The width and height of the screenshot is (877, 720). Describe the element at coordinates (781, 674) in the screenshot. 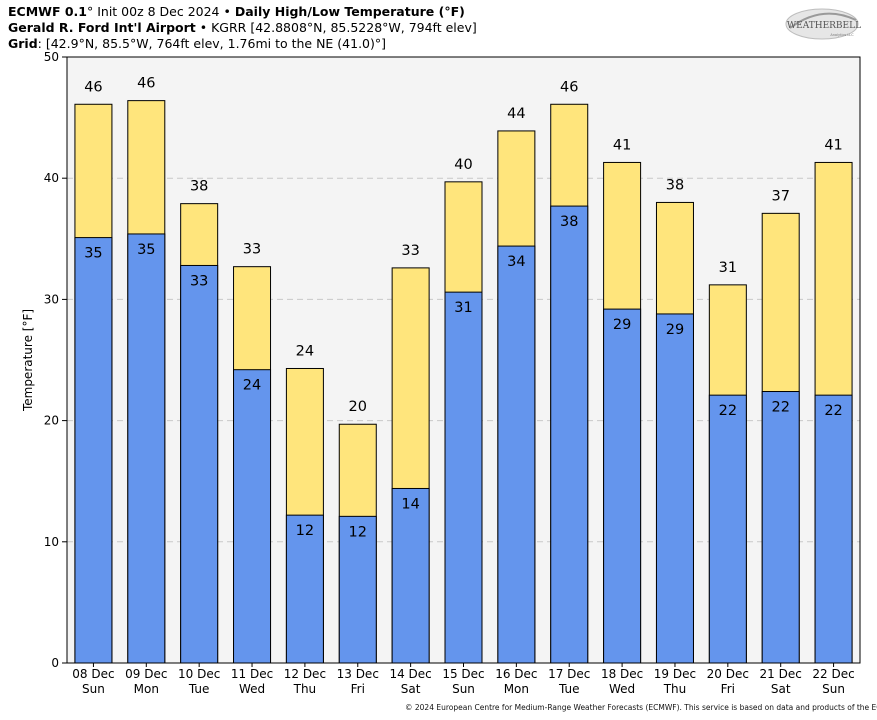

I see `x-tick-date: 21 Dec` at that location.